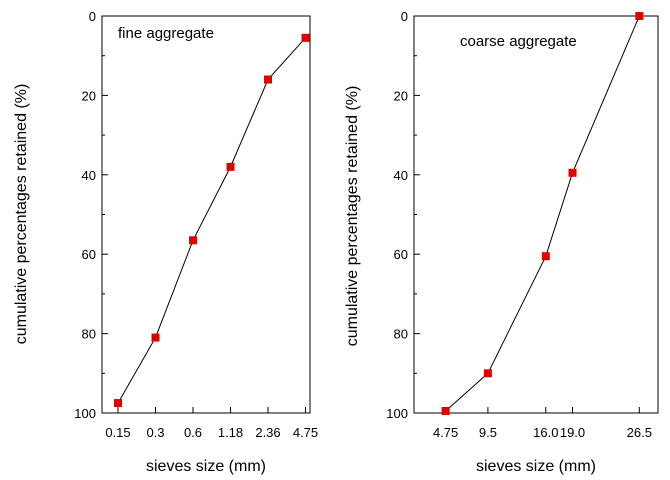 This screenshot has height=480, width=670. I want to click on coarse-y-tick-label: 40, so click(401, 175).